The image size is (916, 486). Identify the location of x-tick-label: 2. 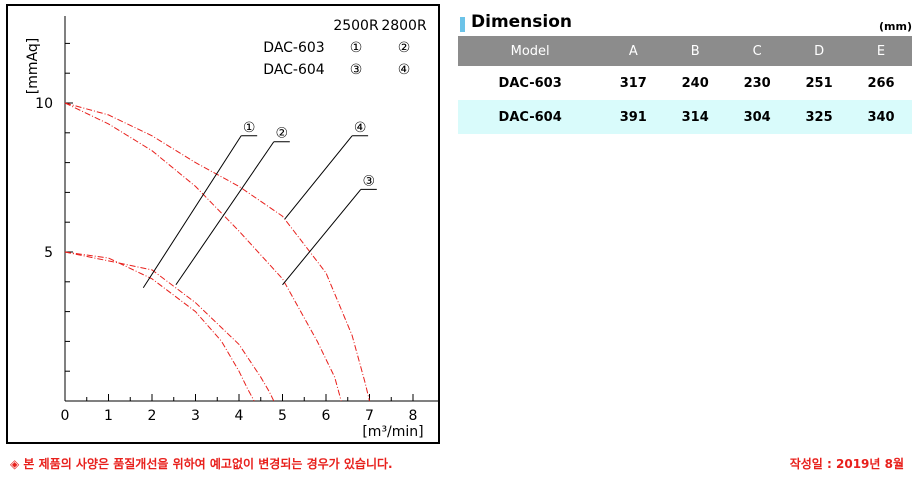
(152, 416).